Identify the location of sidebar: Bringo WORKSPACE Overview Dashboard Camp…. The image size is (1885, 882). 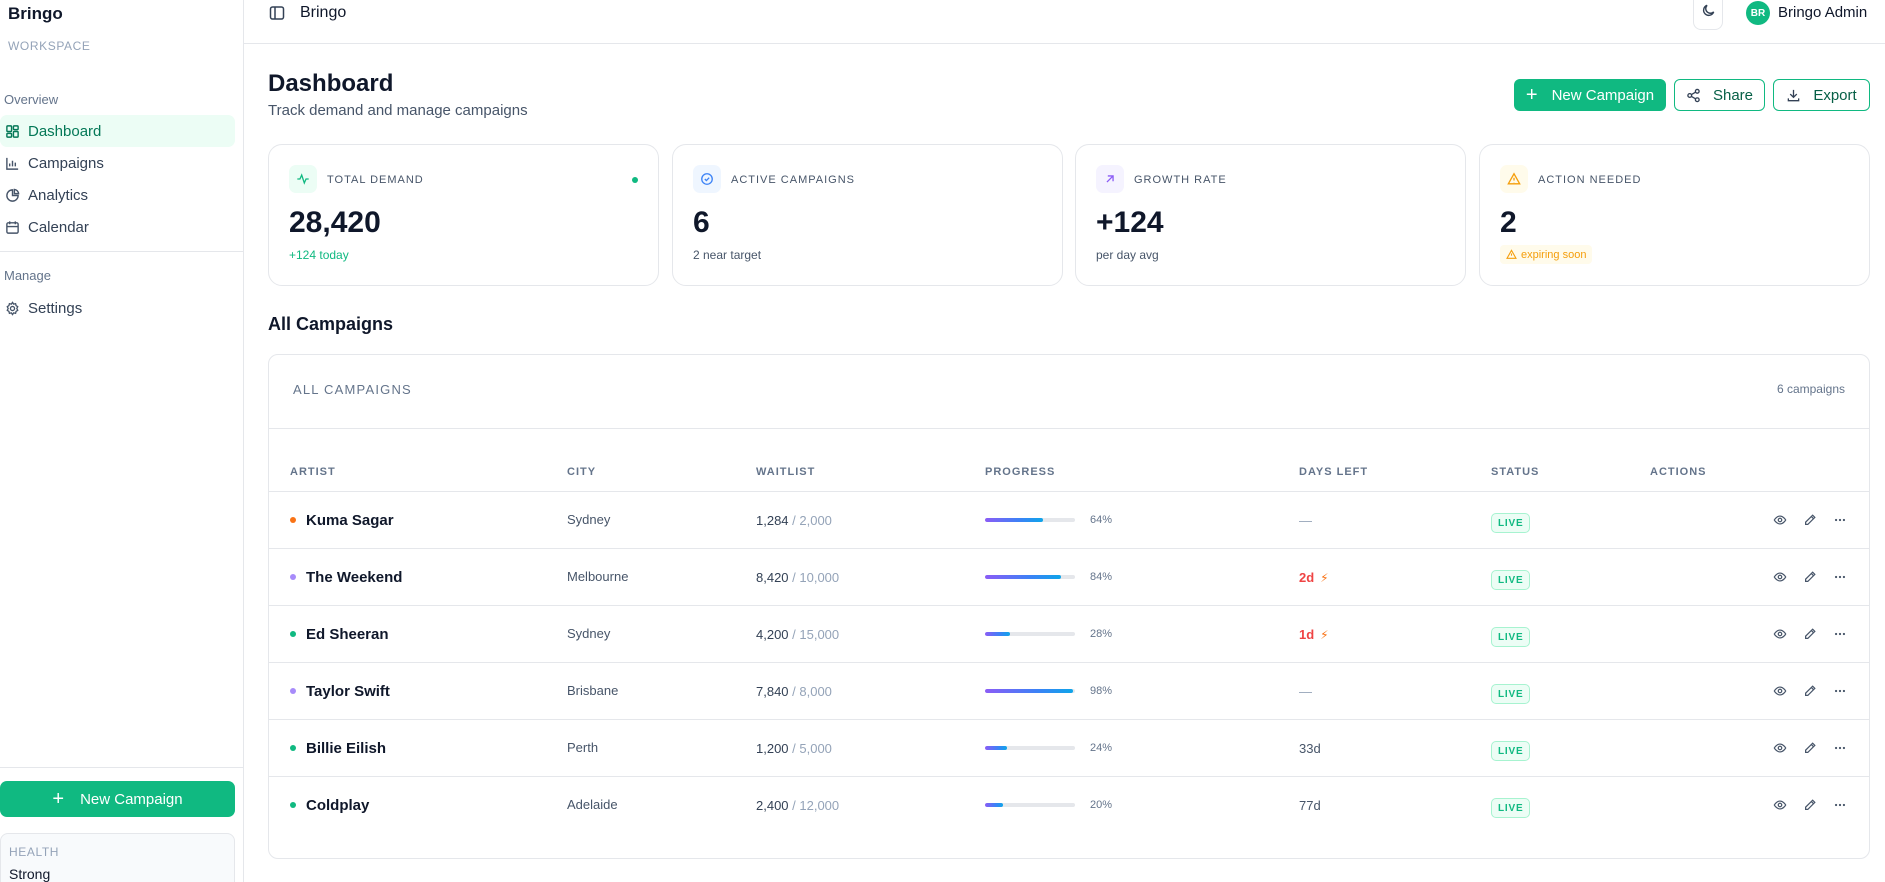
(122, 441).